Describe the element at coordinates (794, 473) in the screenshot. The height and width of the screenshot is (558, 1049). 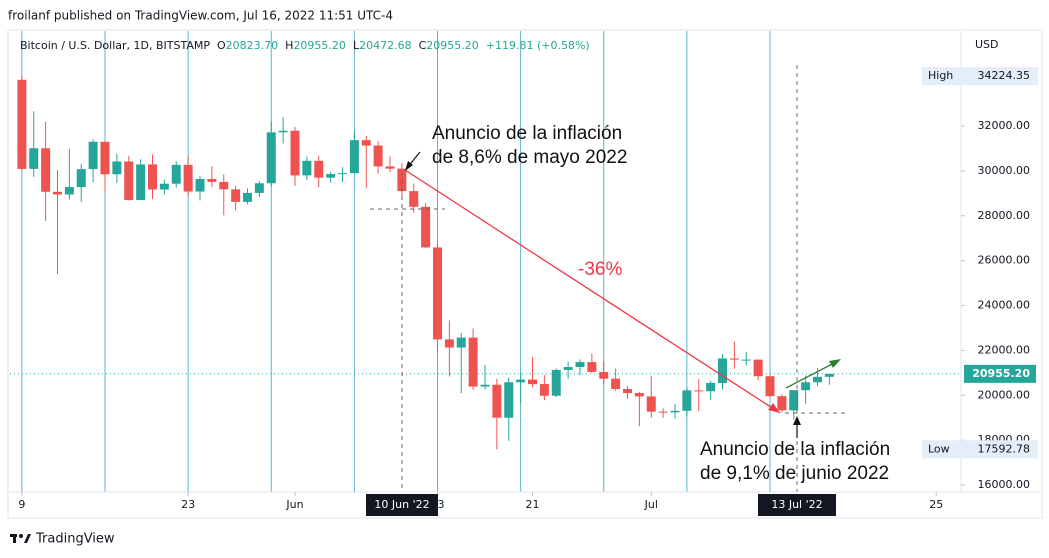
I see `annotation: de 9,1% de junio 2022` at that location.